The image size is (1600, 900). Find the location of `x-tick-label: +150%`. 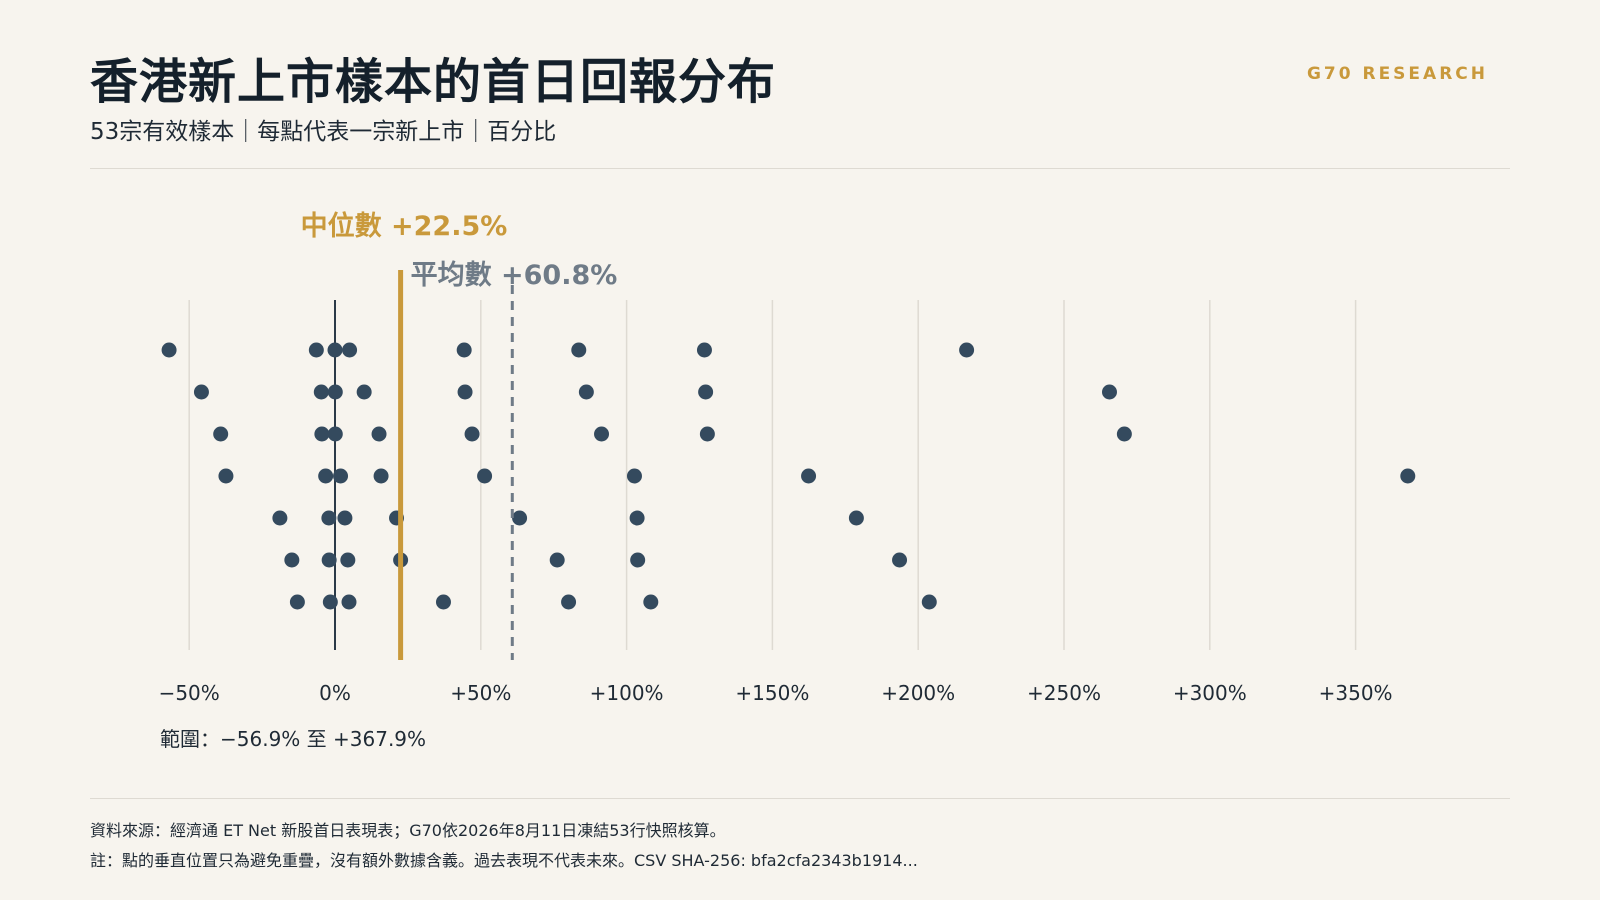

x-tick-label: +150% is located at coordinates (772, 693).